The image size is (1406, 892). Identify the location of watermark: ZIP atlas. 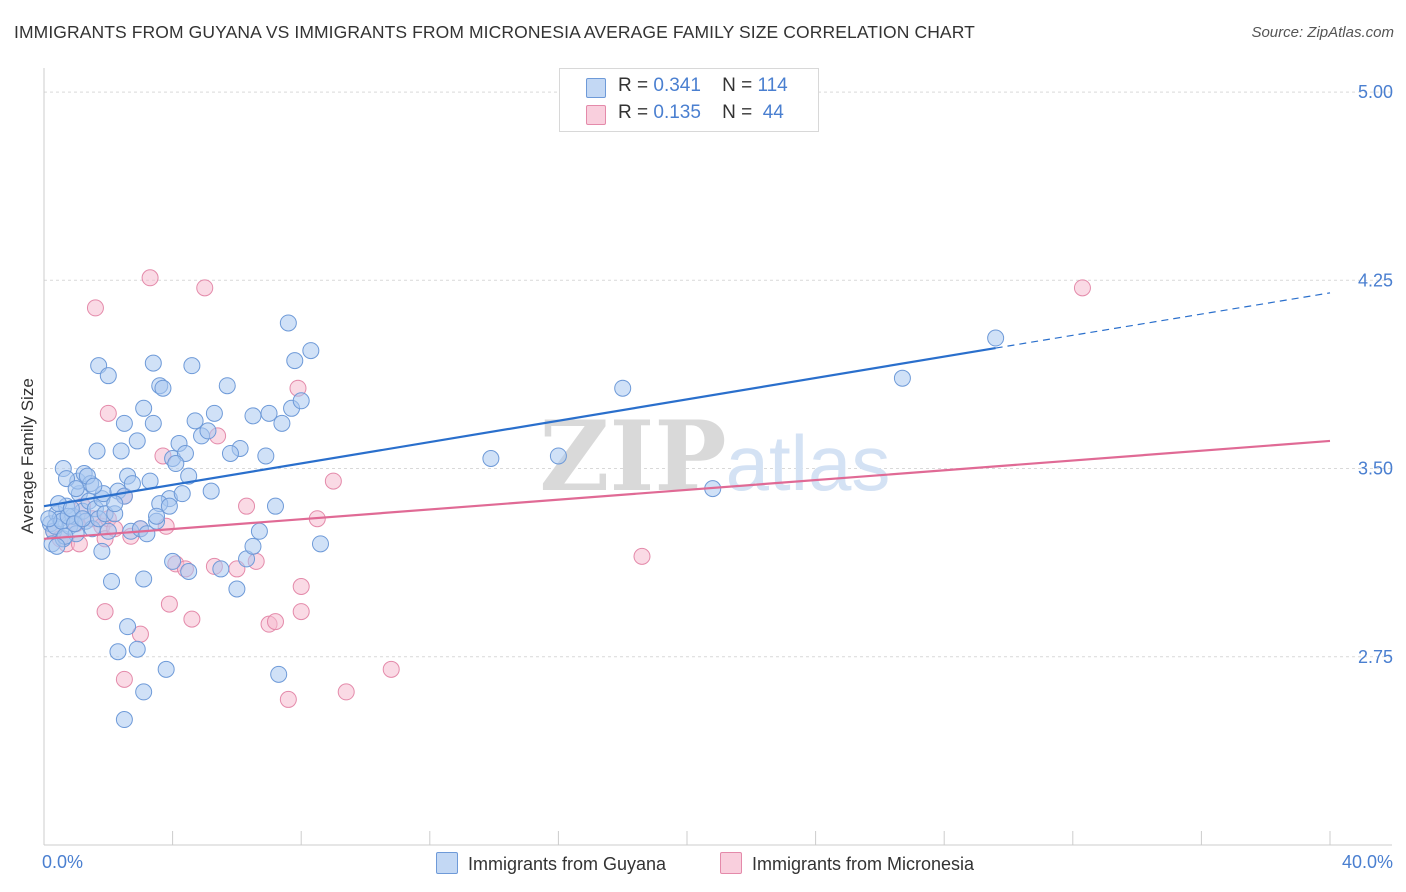
(714, 456).